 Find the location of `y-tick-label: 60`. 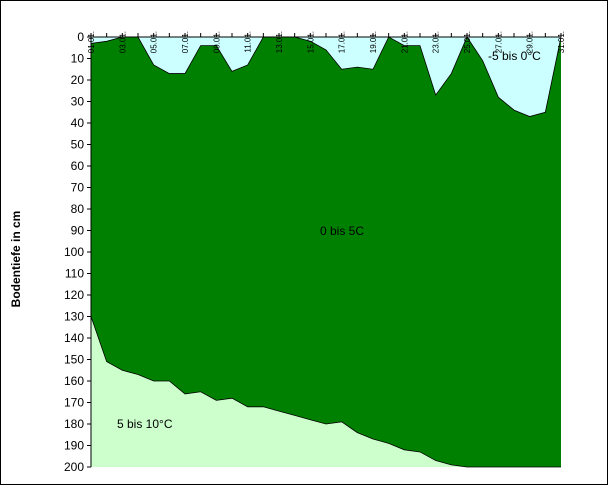

y-tick-label: 60 is located at coordinates (78, 166).